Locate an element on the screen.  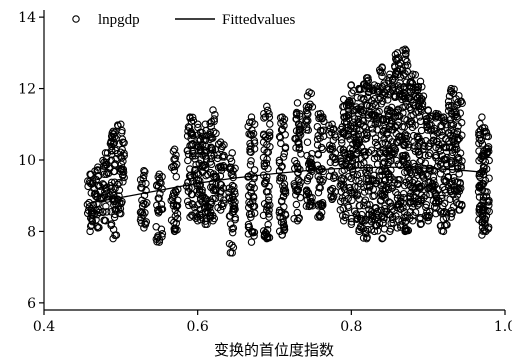
legend-label-lnpgdp: lnpgdp is located at coordinates (119, 20).